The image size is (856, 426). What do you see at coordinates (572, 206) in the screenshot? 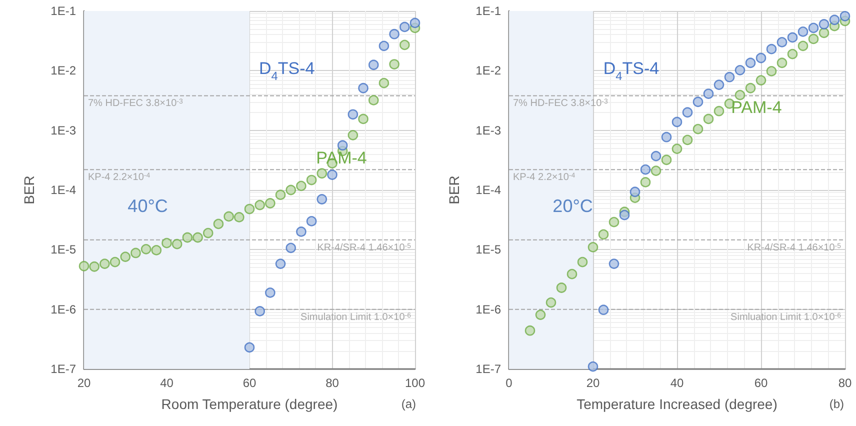
I see `annotation: 20°C` at bounding box center [572, 206].